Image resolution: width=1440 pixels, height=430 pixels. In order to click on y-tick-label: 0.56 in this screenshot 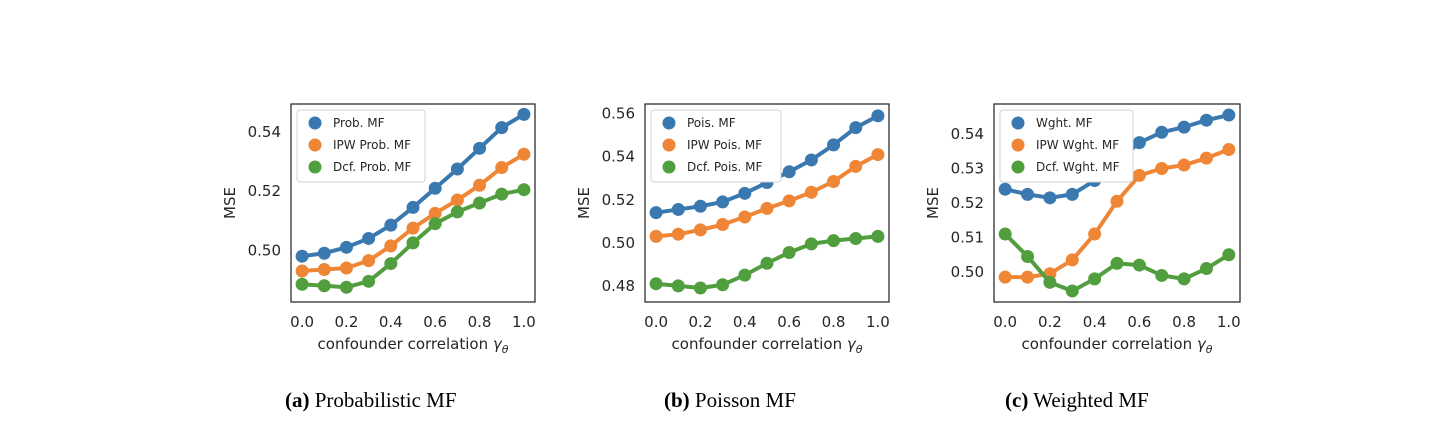, I will do `click(618, 114)`.